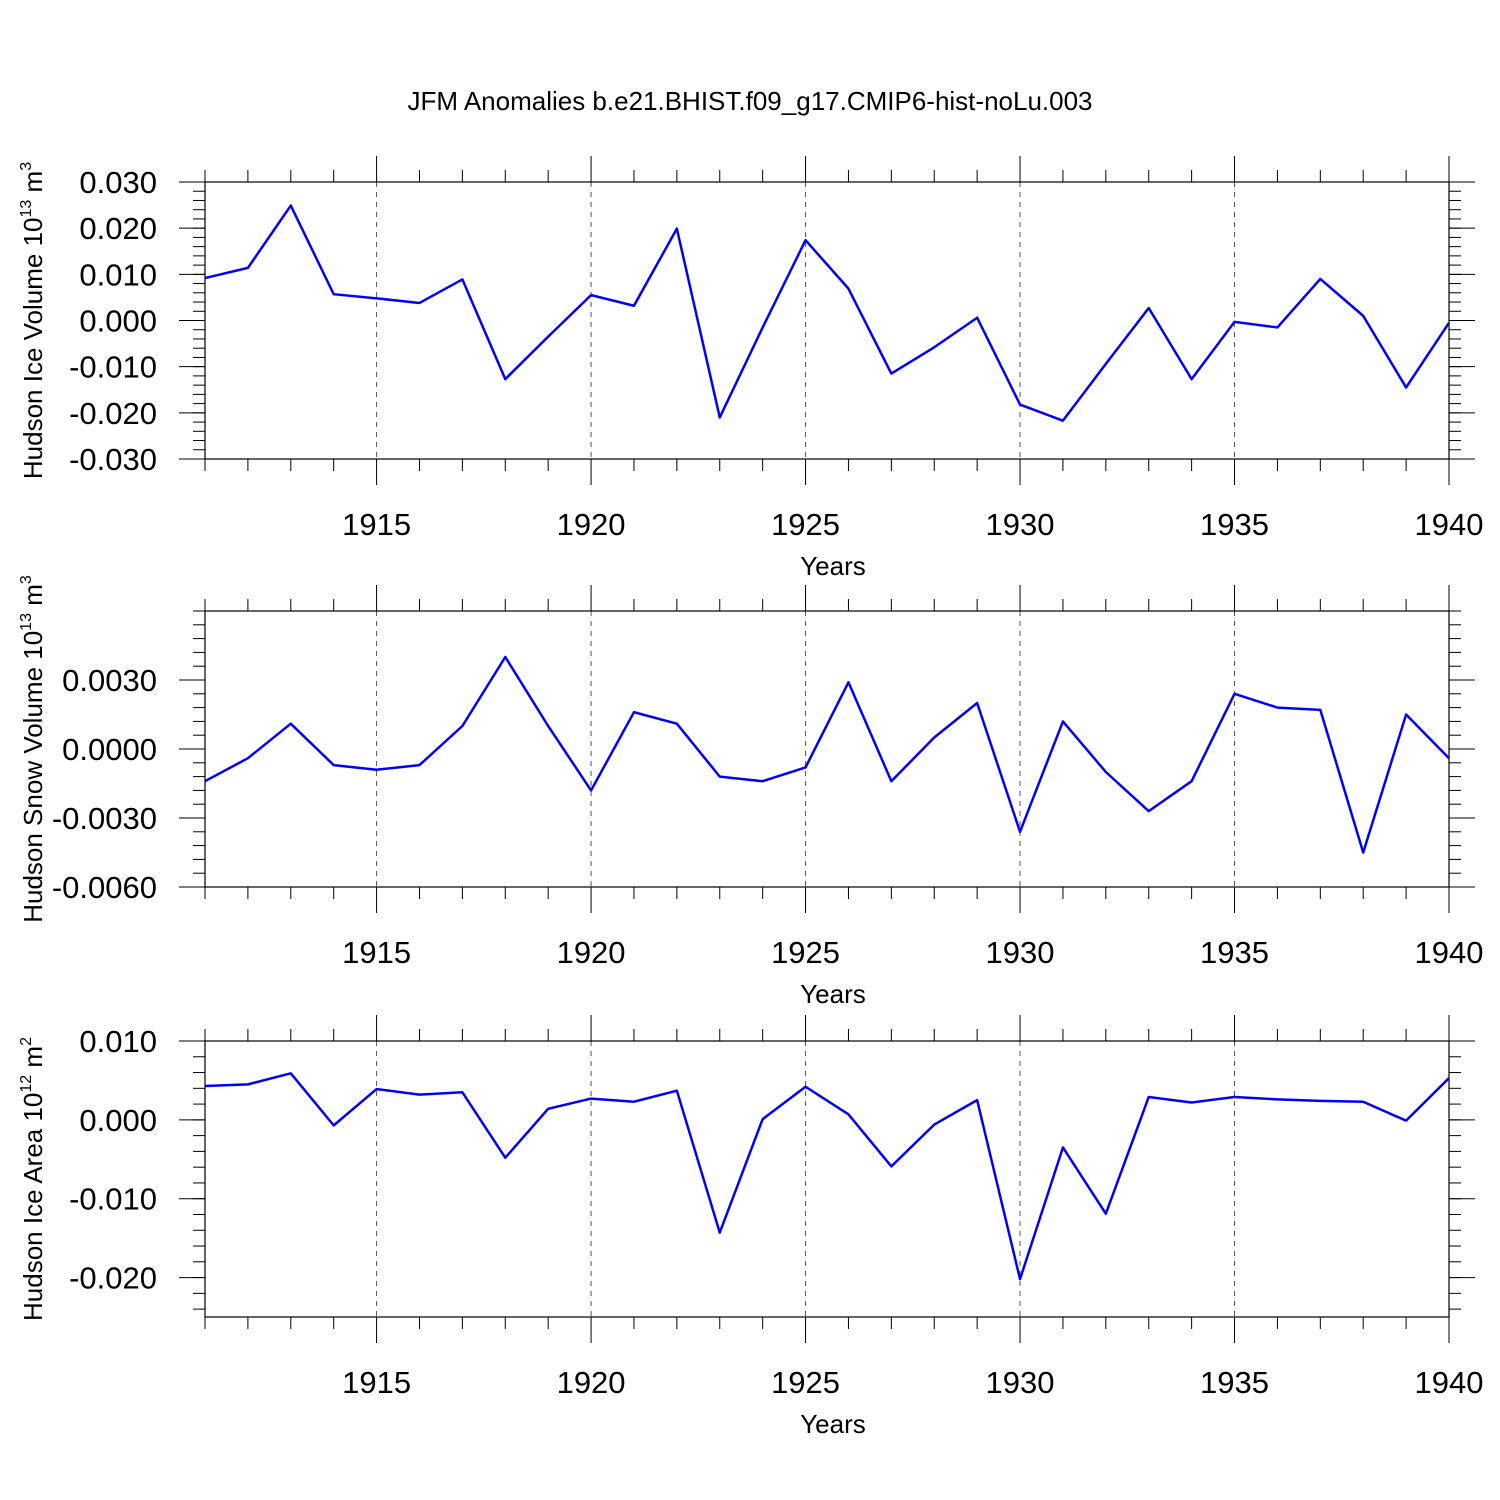  Describe the element at coordinates (104, 887) in the screenshot. I see `y-tick-label: -0.0060` at that location.